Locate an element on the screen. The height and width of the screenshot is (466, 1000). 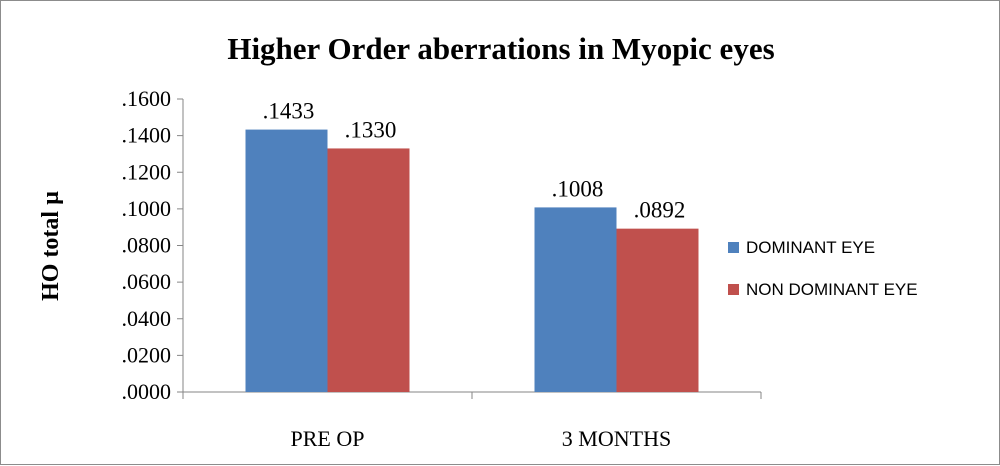
legend-label: NON DOMINANT EYE is located at coordinates (832, 289).